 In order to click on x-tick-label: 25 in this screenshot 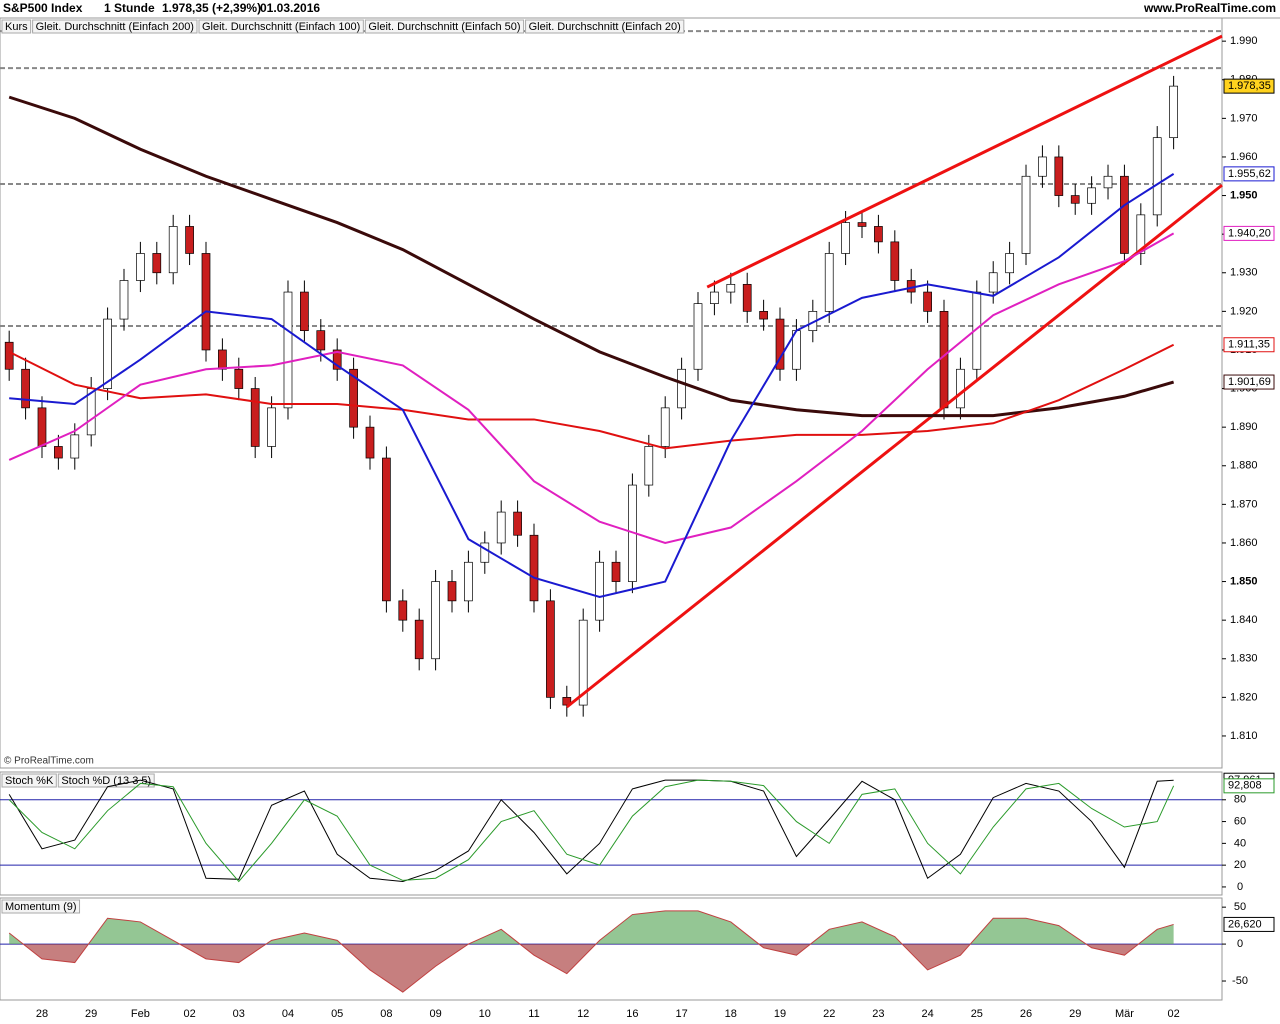, I will do `click(977, 1014)`.